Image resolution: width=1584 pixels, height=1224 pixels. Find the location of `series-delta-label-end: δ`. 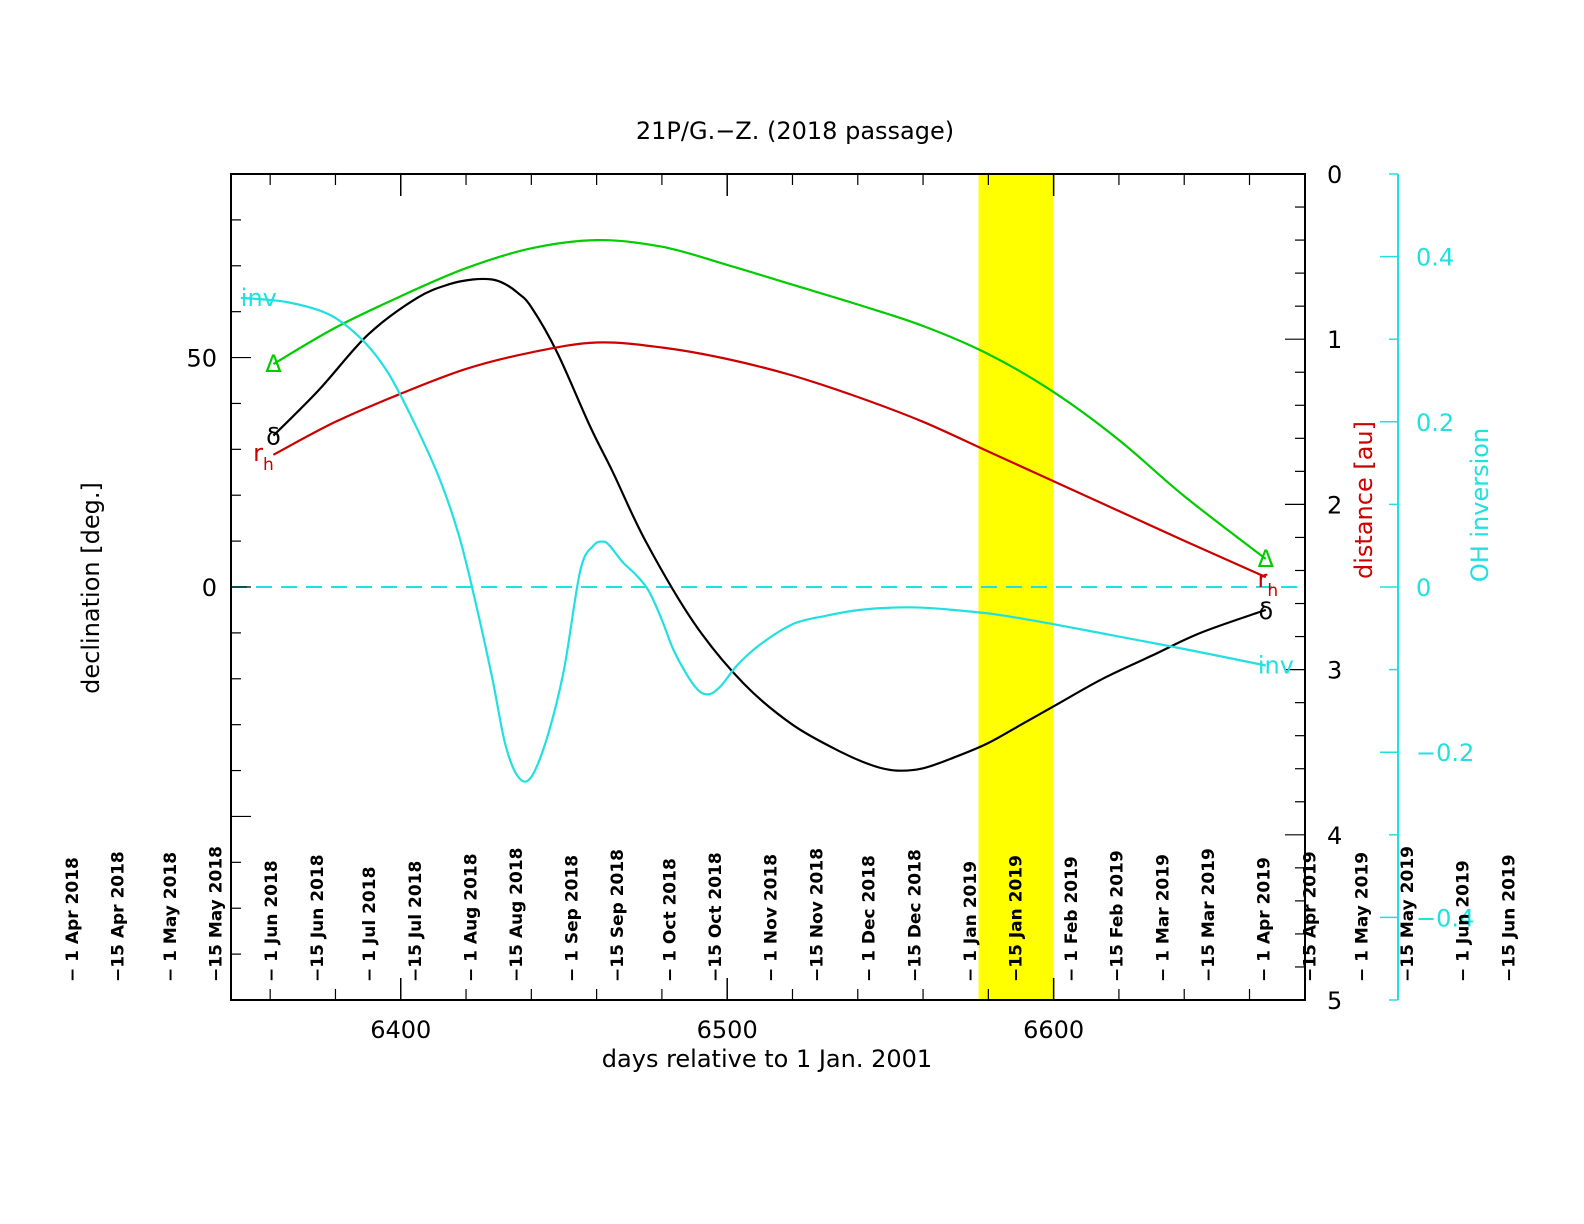

series-delta-label-end: δ is located at coordinates (1265, 611).